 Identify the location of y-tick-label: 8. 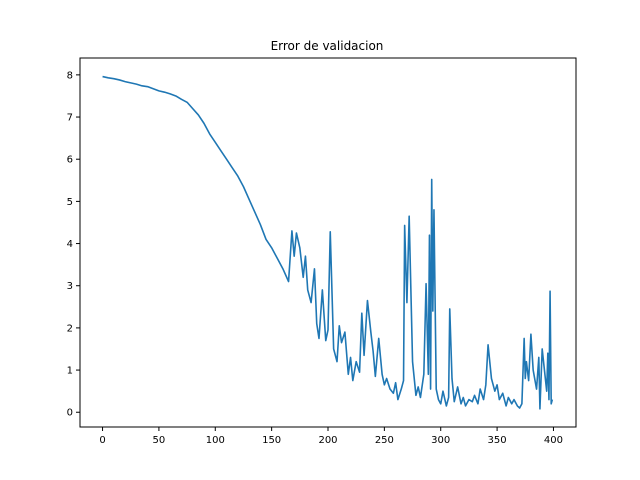
(70, 75).